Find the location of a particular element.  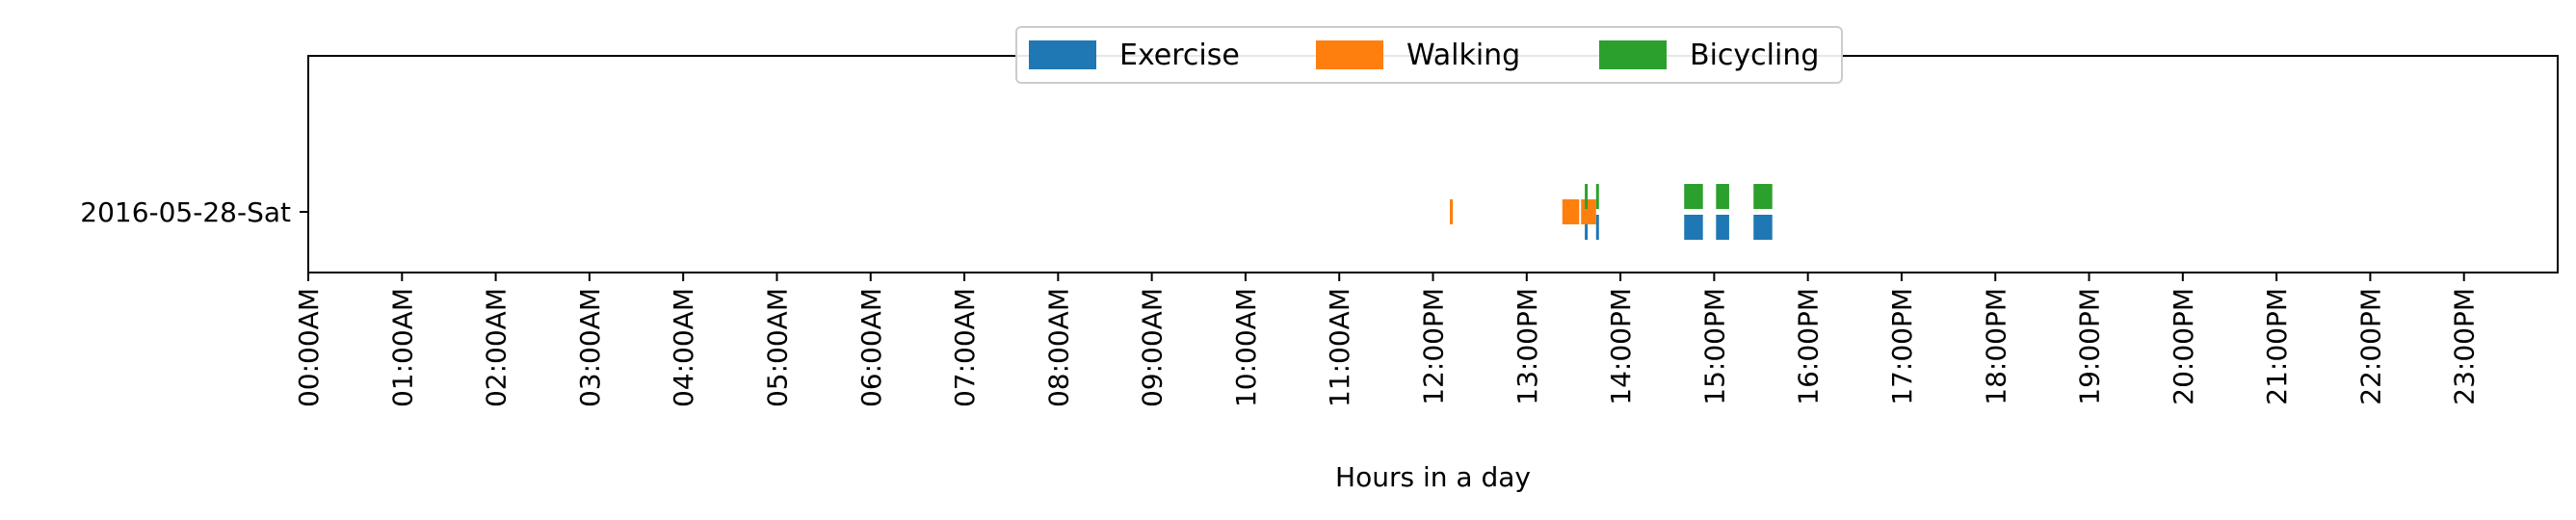

x-tick-label: 22:00PM is located at coordinates (2370, 346).